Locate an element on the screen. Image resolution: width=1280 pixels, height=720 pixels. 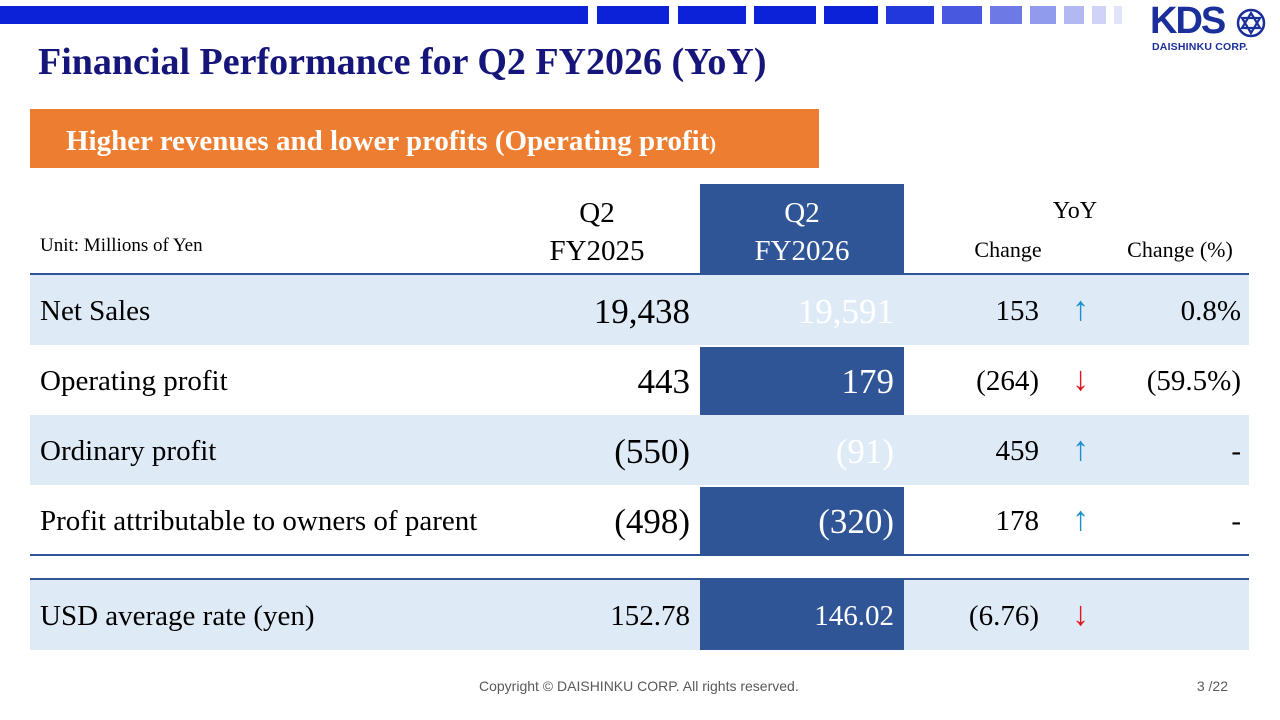
row-label: USD average rate (yen) is located at coordinates (177, 616).